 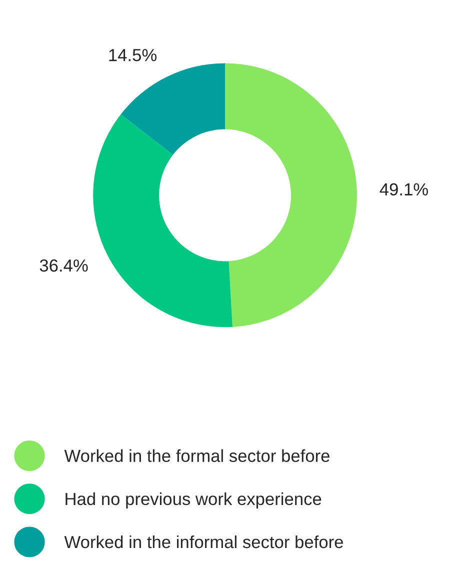 I want to click on data-label: 14.5%, so click(x=133, y=55).